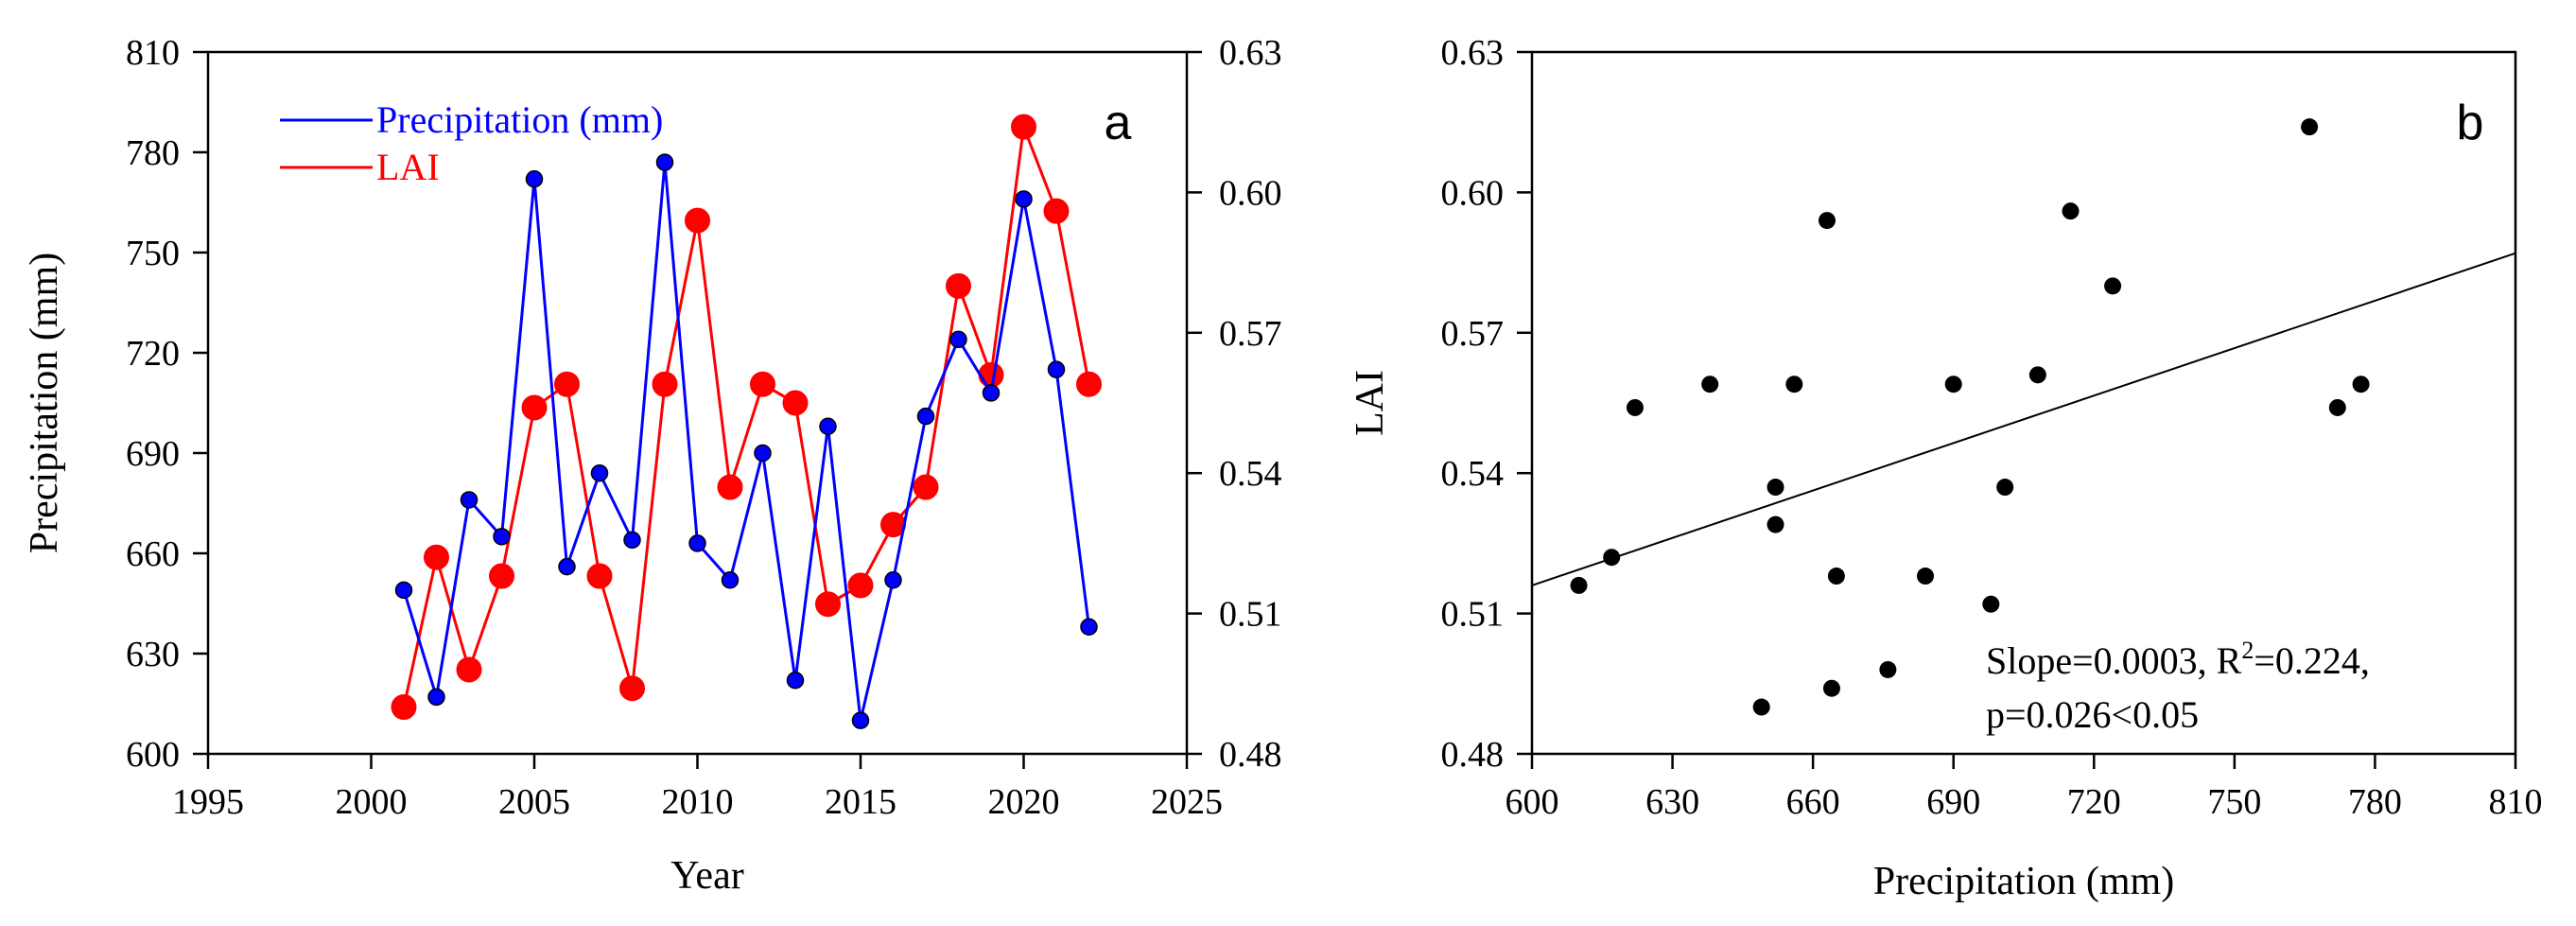 This screenshot has height=926, width=2576. I want to click on panel-a-y-tick-label: 690, so click(153, 454).